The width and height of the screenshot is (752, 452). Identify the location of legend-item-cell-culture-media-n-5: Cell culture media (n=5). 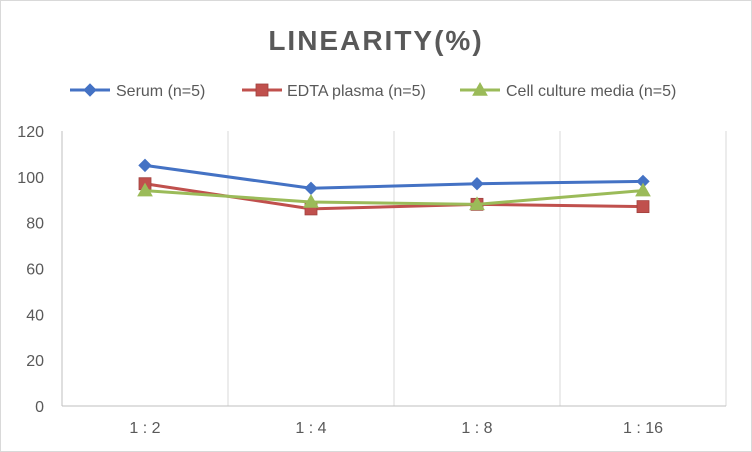
(568, 90).